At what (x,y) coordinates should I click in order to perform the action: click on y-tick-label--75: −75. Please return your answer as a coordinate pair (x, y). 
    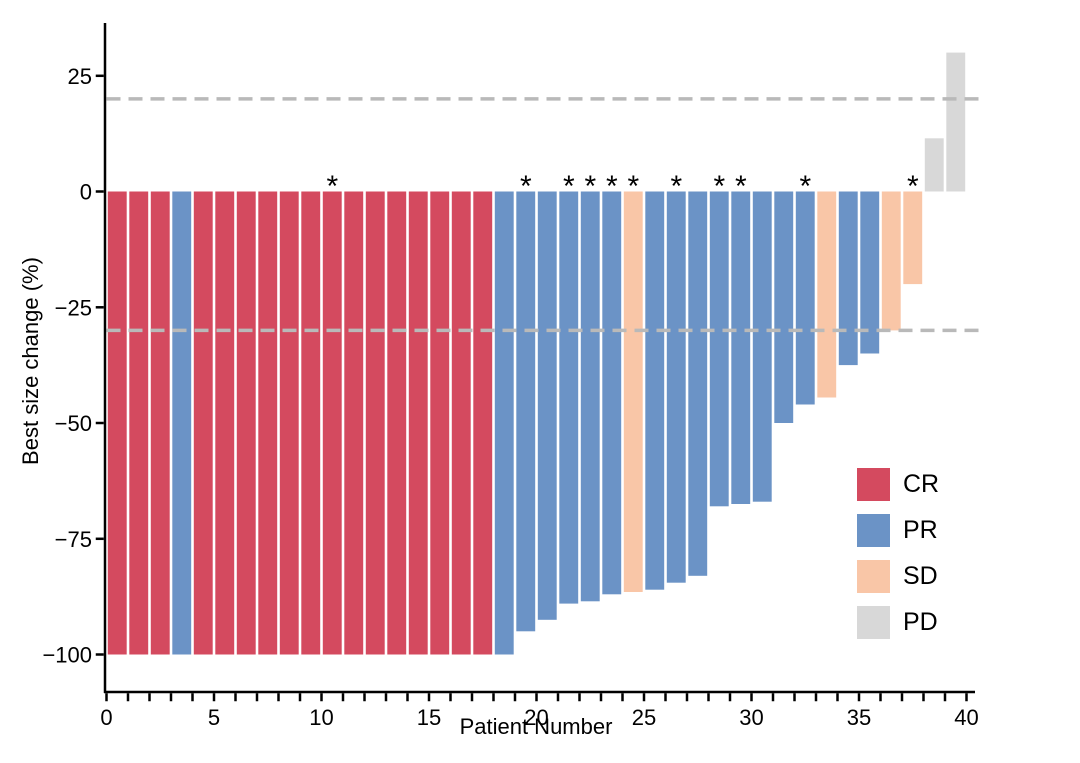
    Looking at the image, I should click on (73, 539).